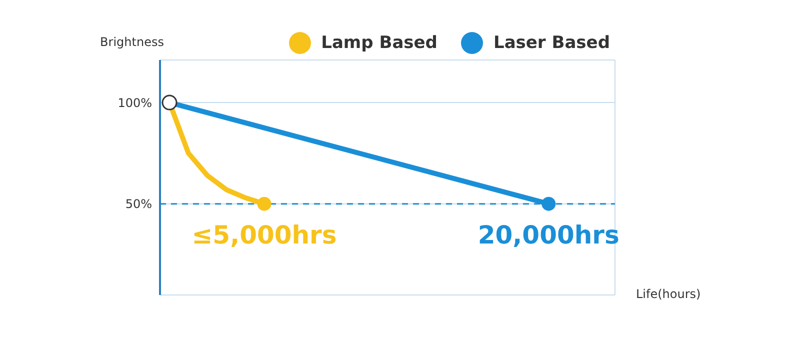  I want to click on y-tick-label: 50%, so click(138, 204).